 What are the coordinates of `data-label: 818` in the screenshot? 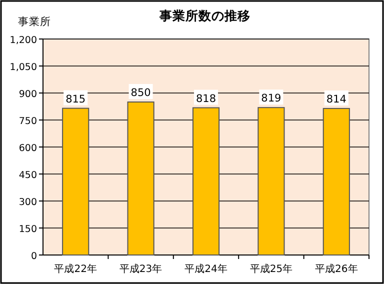 It's located at (206, 98).